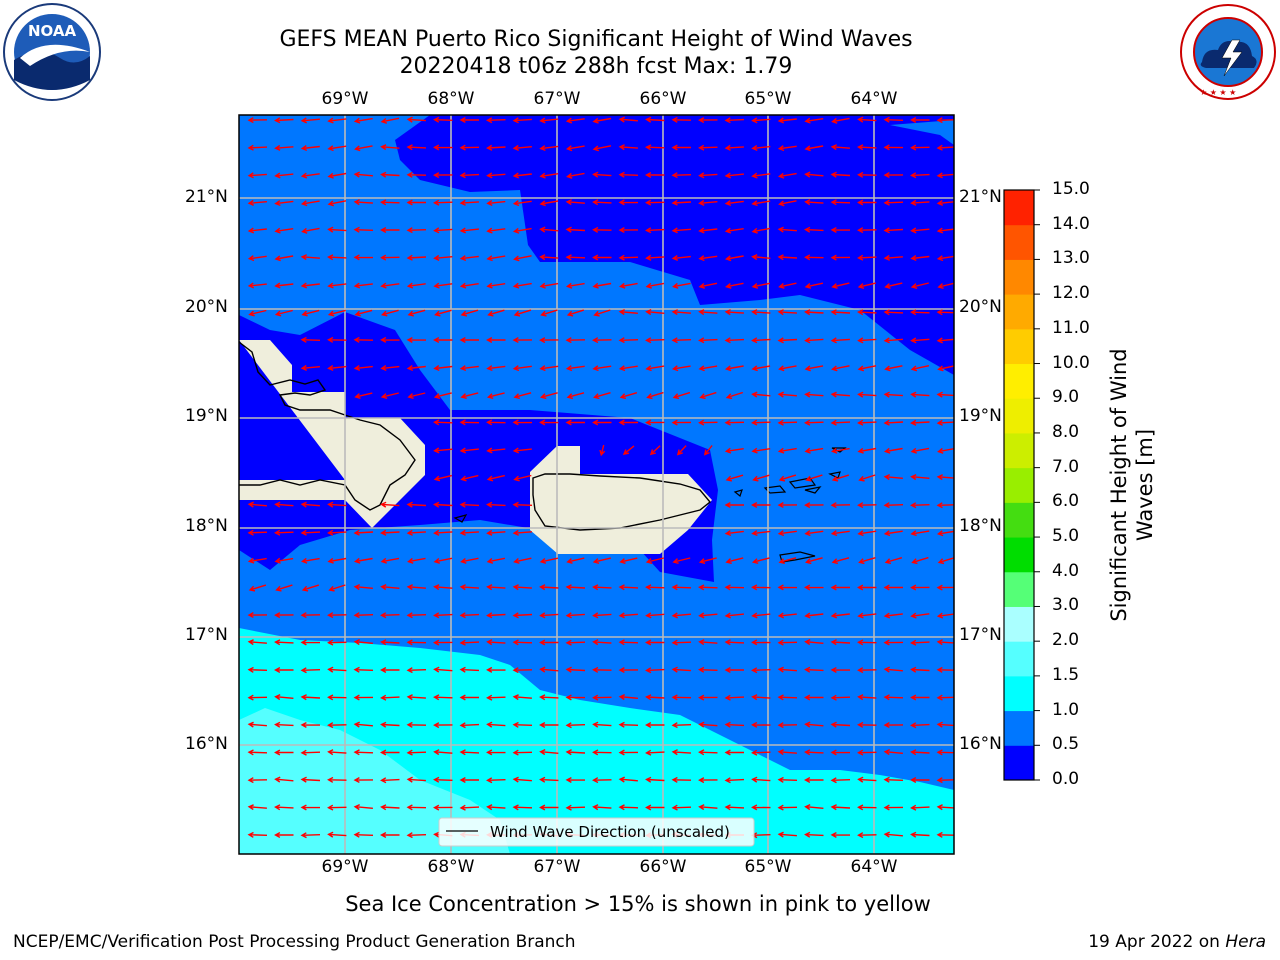 The width and height of the screenshot is (1280, 960). I want to click on puerto-rico-land, so click(621, 500).